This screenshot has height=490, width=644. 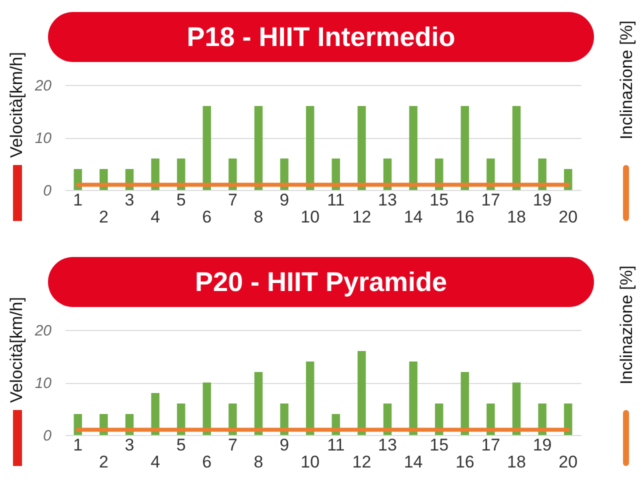 I want to click on chart-title: P20 - HIIT Pyramide, so click(x=321, y=282).